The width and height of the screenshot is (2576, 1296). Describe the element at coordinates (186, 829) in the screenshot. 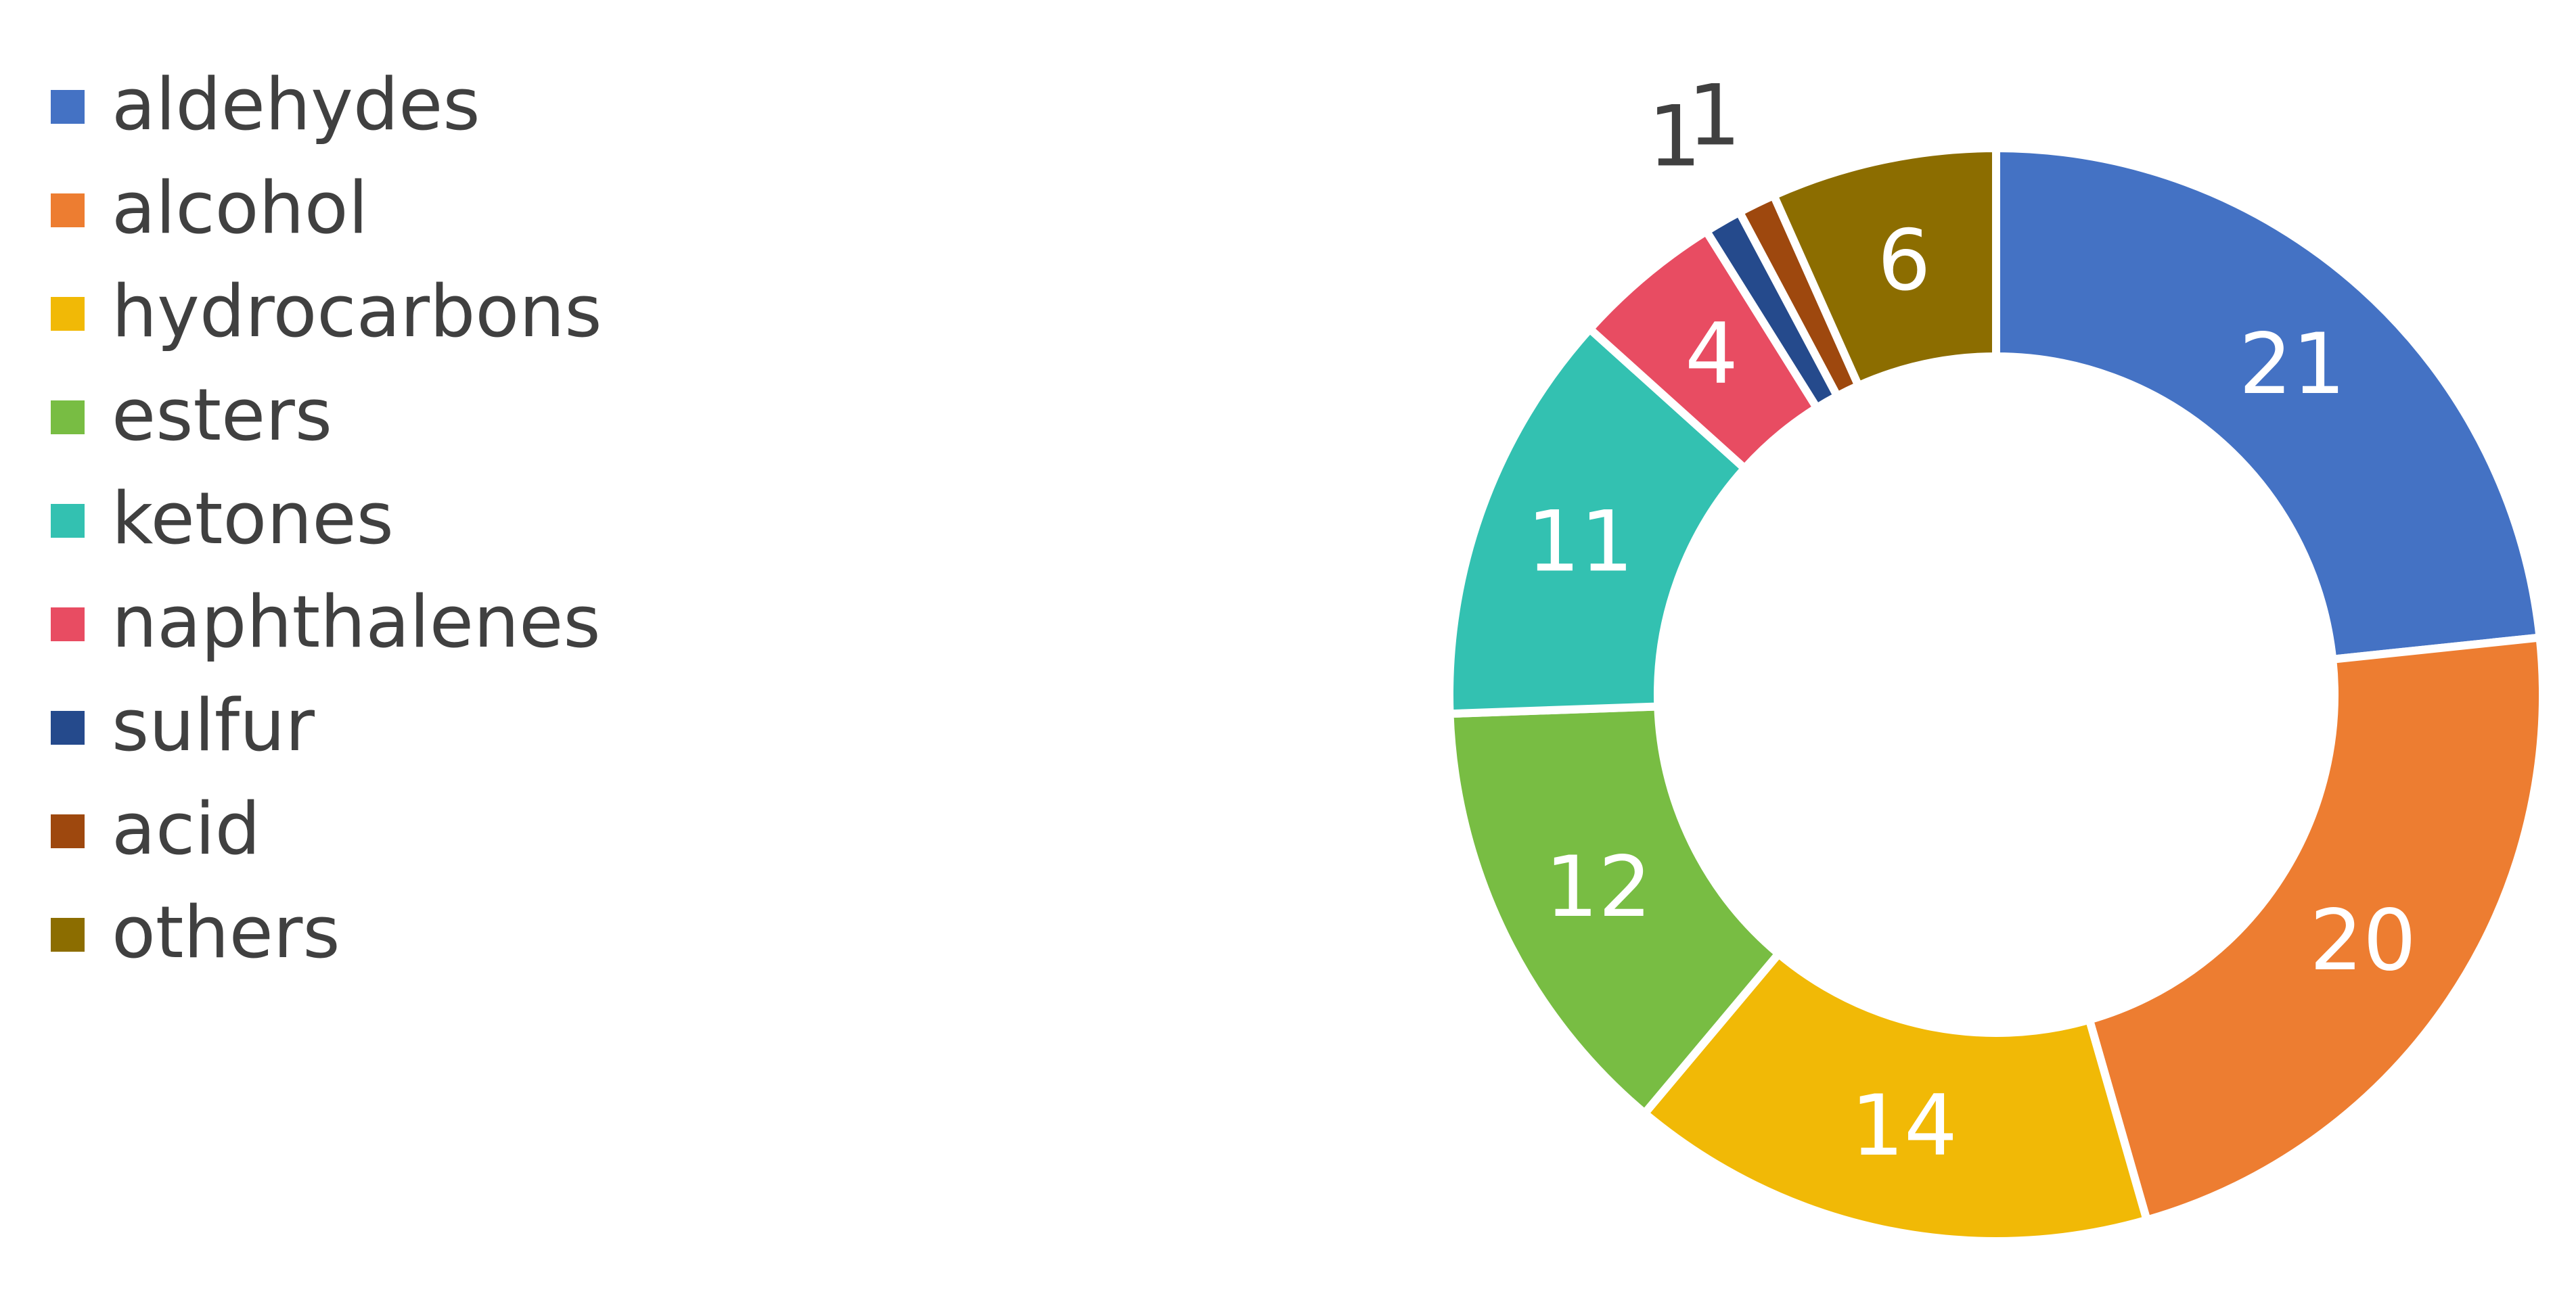

I see `legend-label: acid` at that location.